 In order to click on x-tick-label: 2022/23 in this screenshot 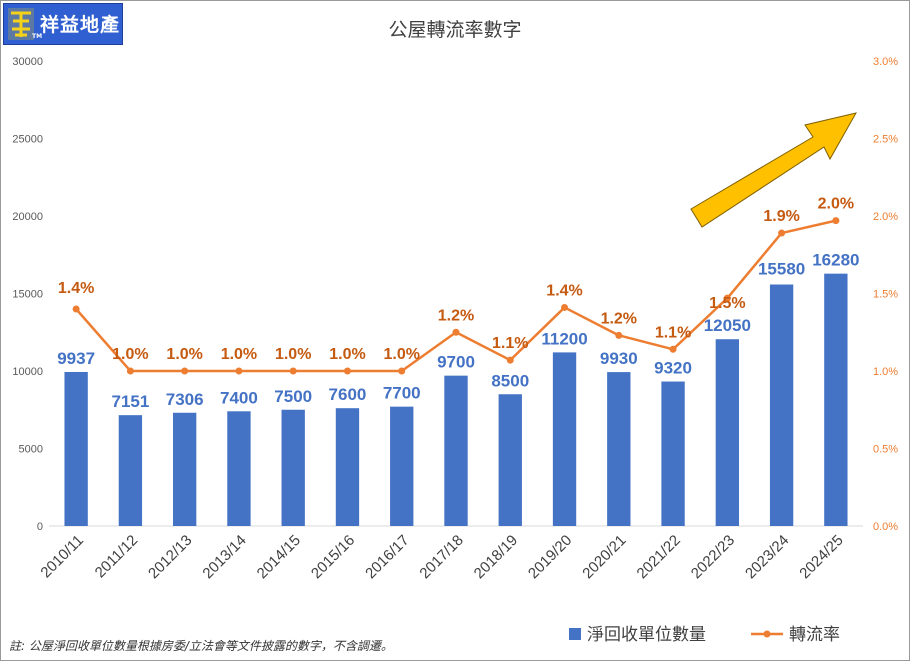, I will do `click(713, 557)`.